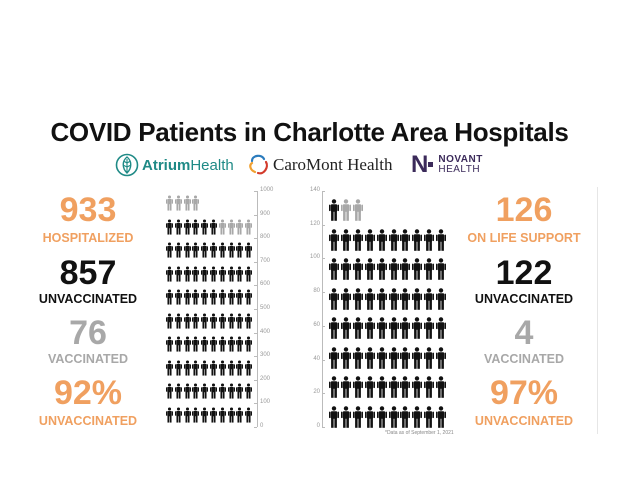  What do you see at coordinates (262, 426) in the screenshot?
I see `axis-tick-label: 0` at bounding box center [262, 426].